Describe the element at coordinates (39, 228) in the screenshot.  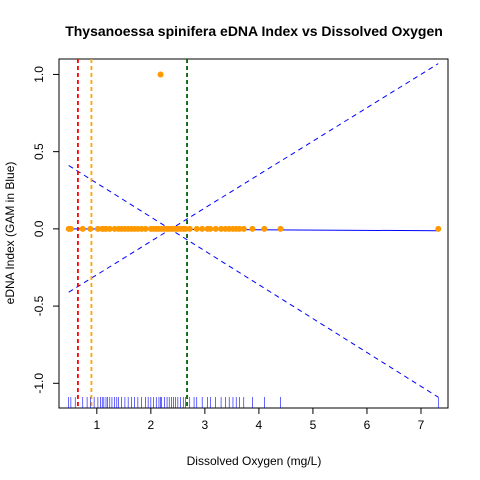
I see `y-tick-label: 0.0` at that location.